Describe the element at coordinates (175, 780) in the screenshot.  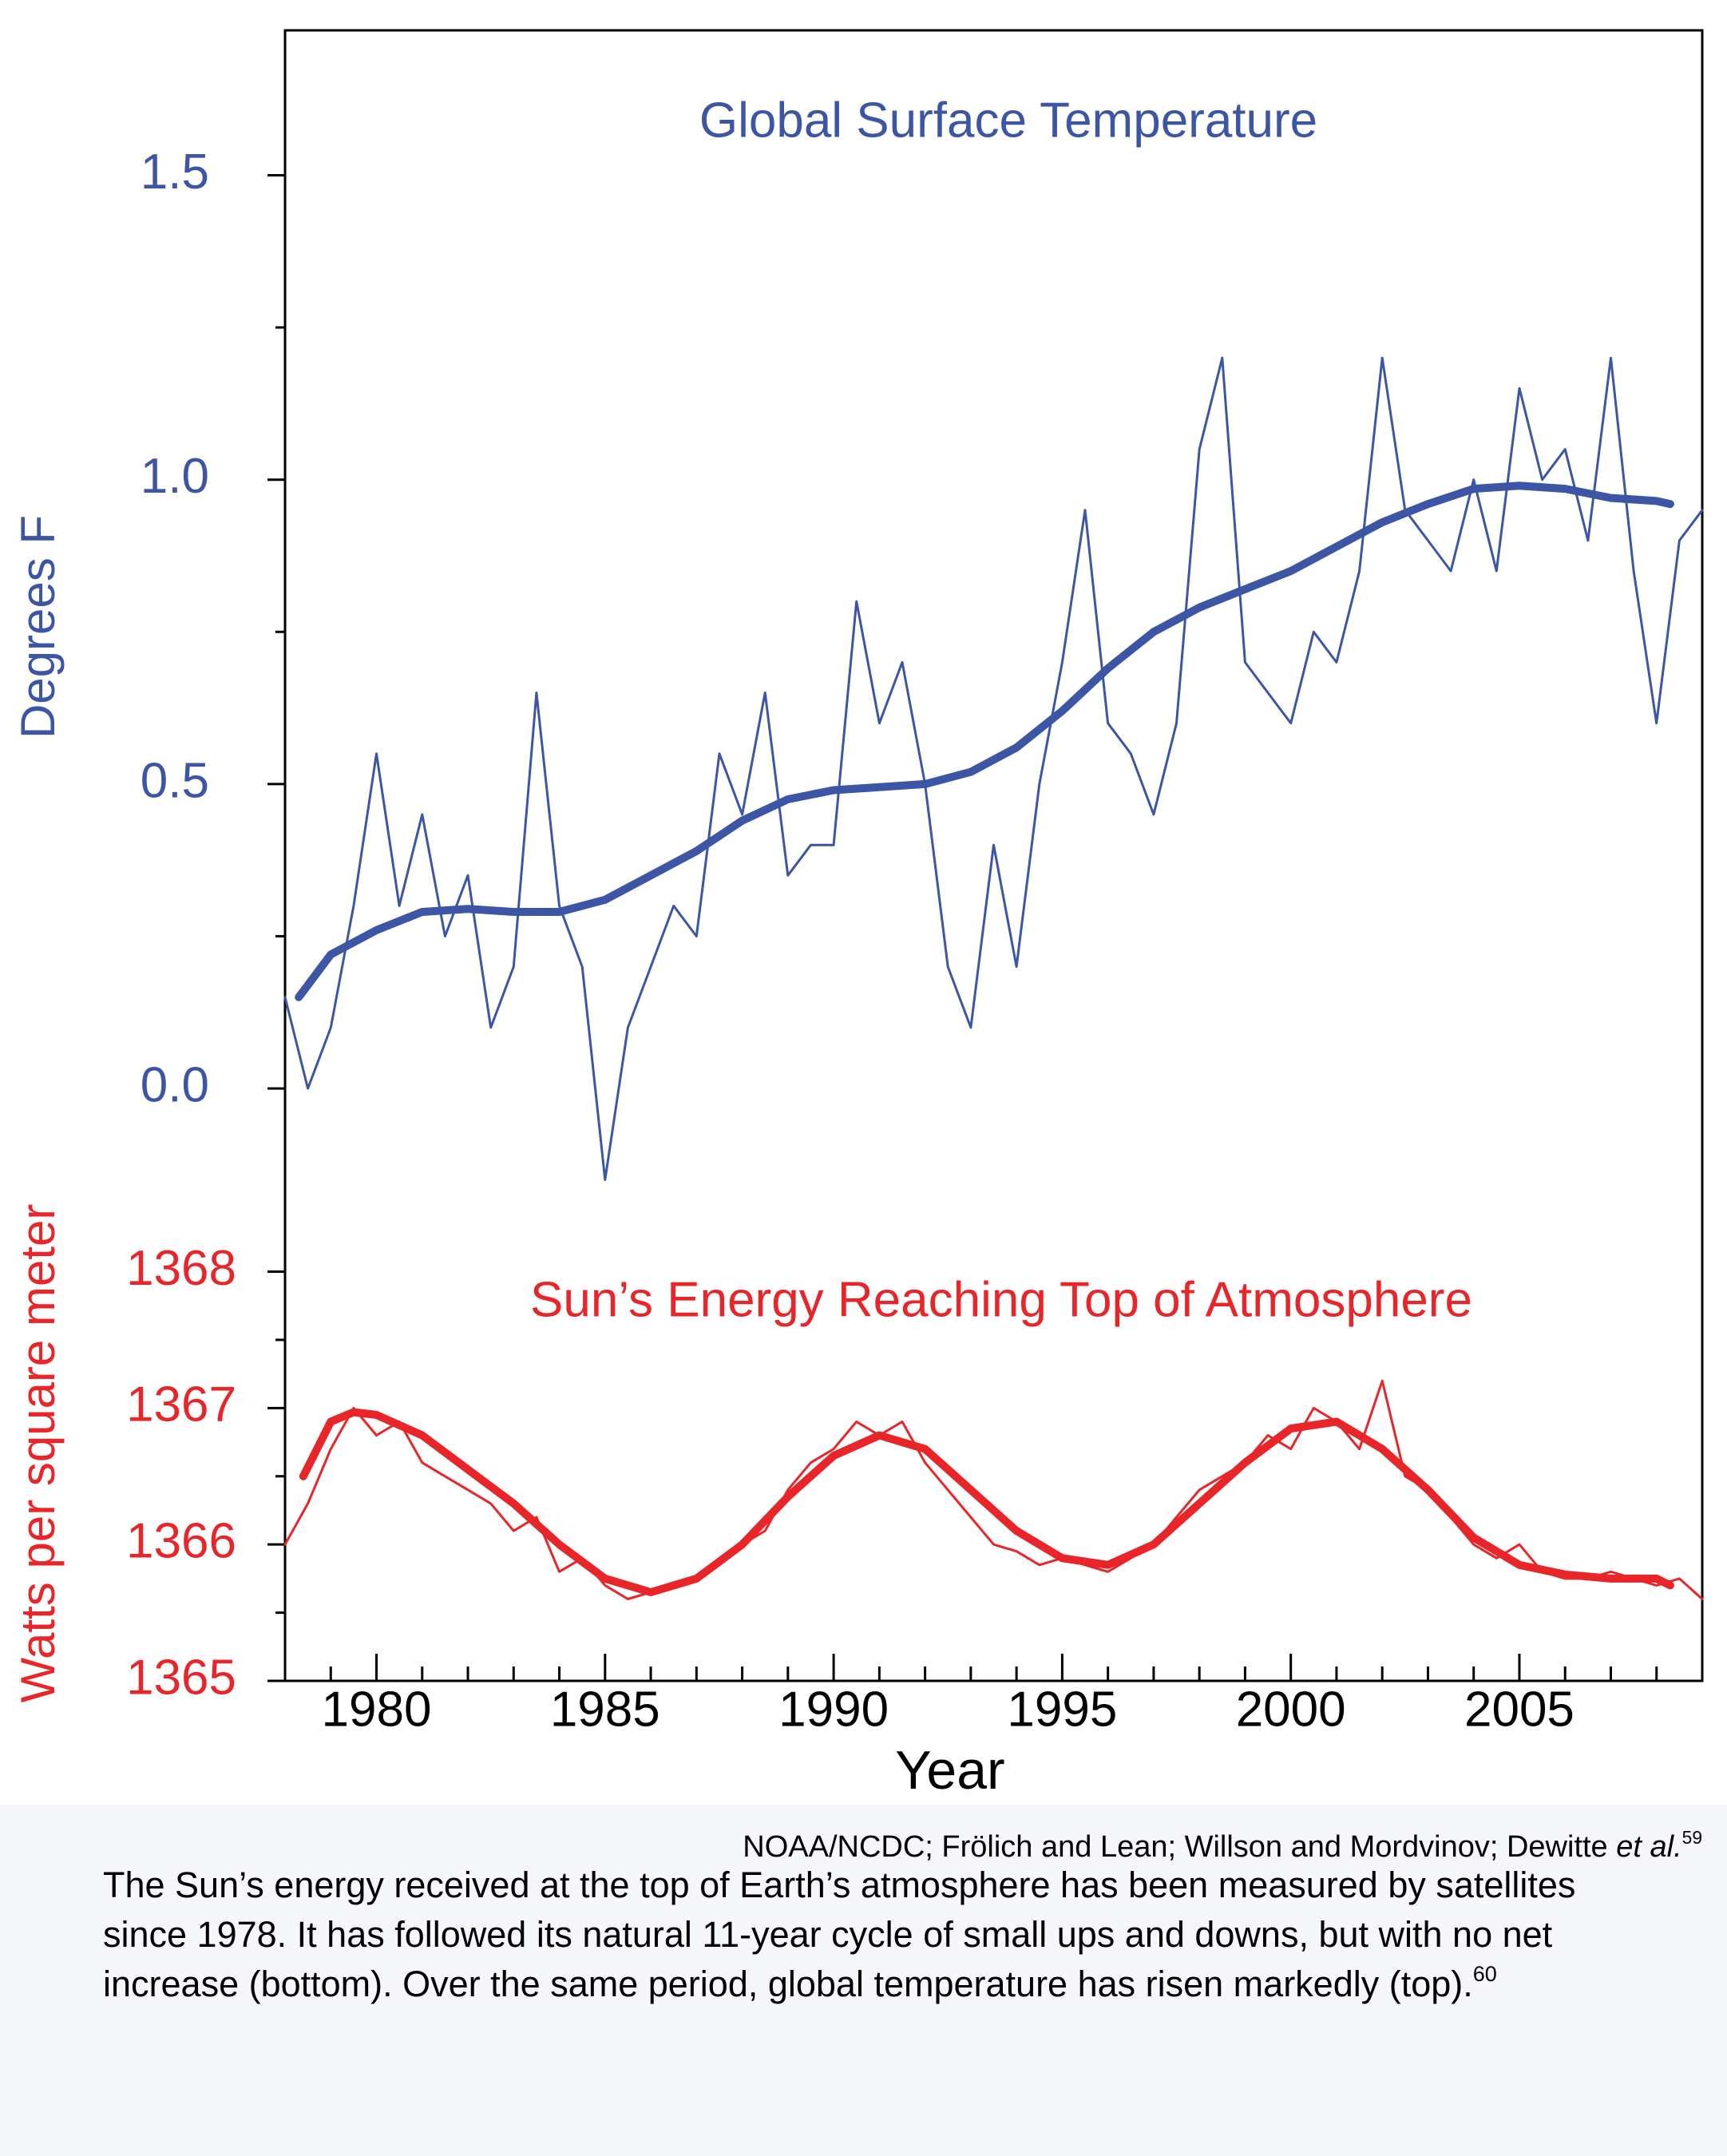
I see `y-tick-label: 0.5` at that location.